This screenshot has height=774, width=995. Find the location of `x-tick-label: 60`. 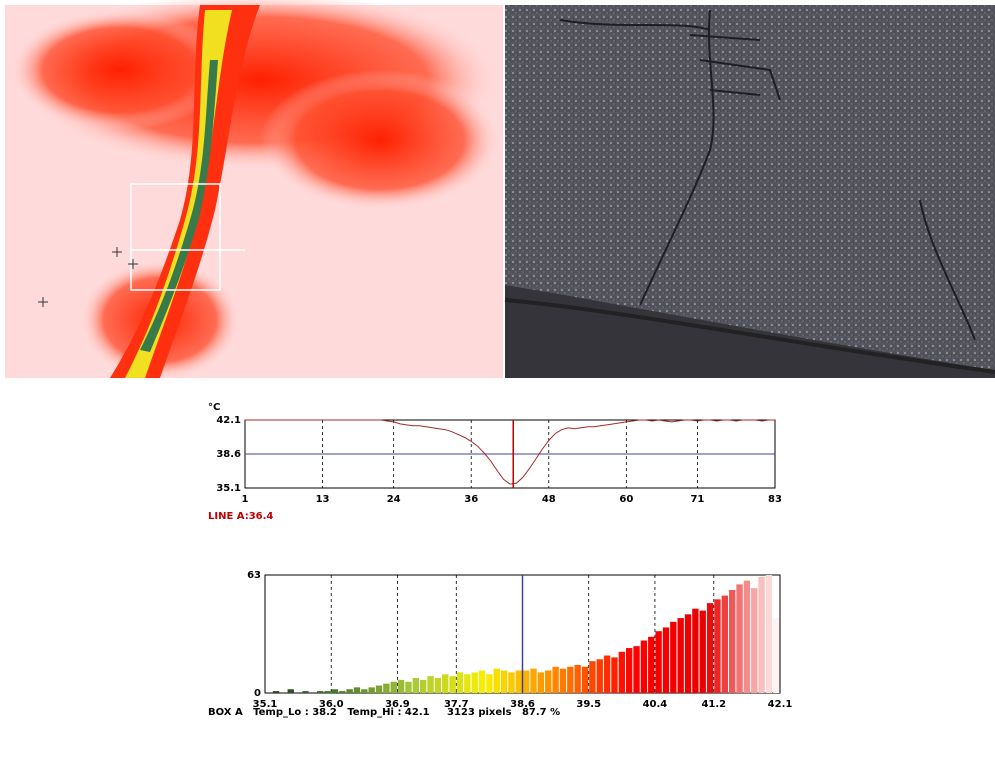

x-tick-label: 60 is located at coordinates (626, 499).